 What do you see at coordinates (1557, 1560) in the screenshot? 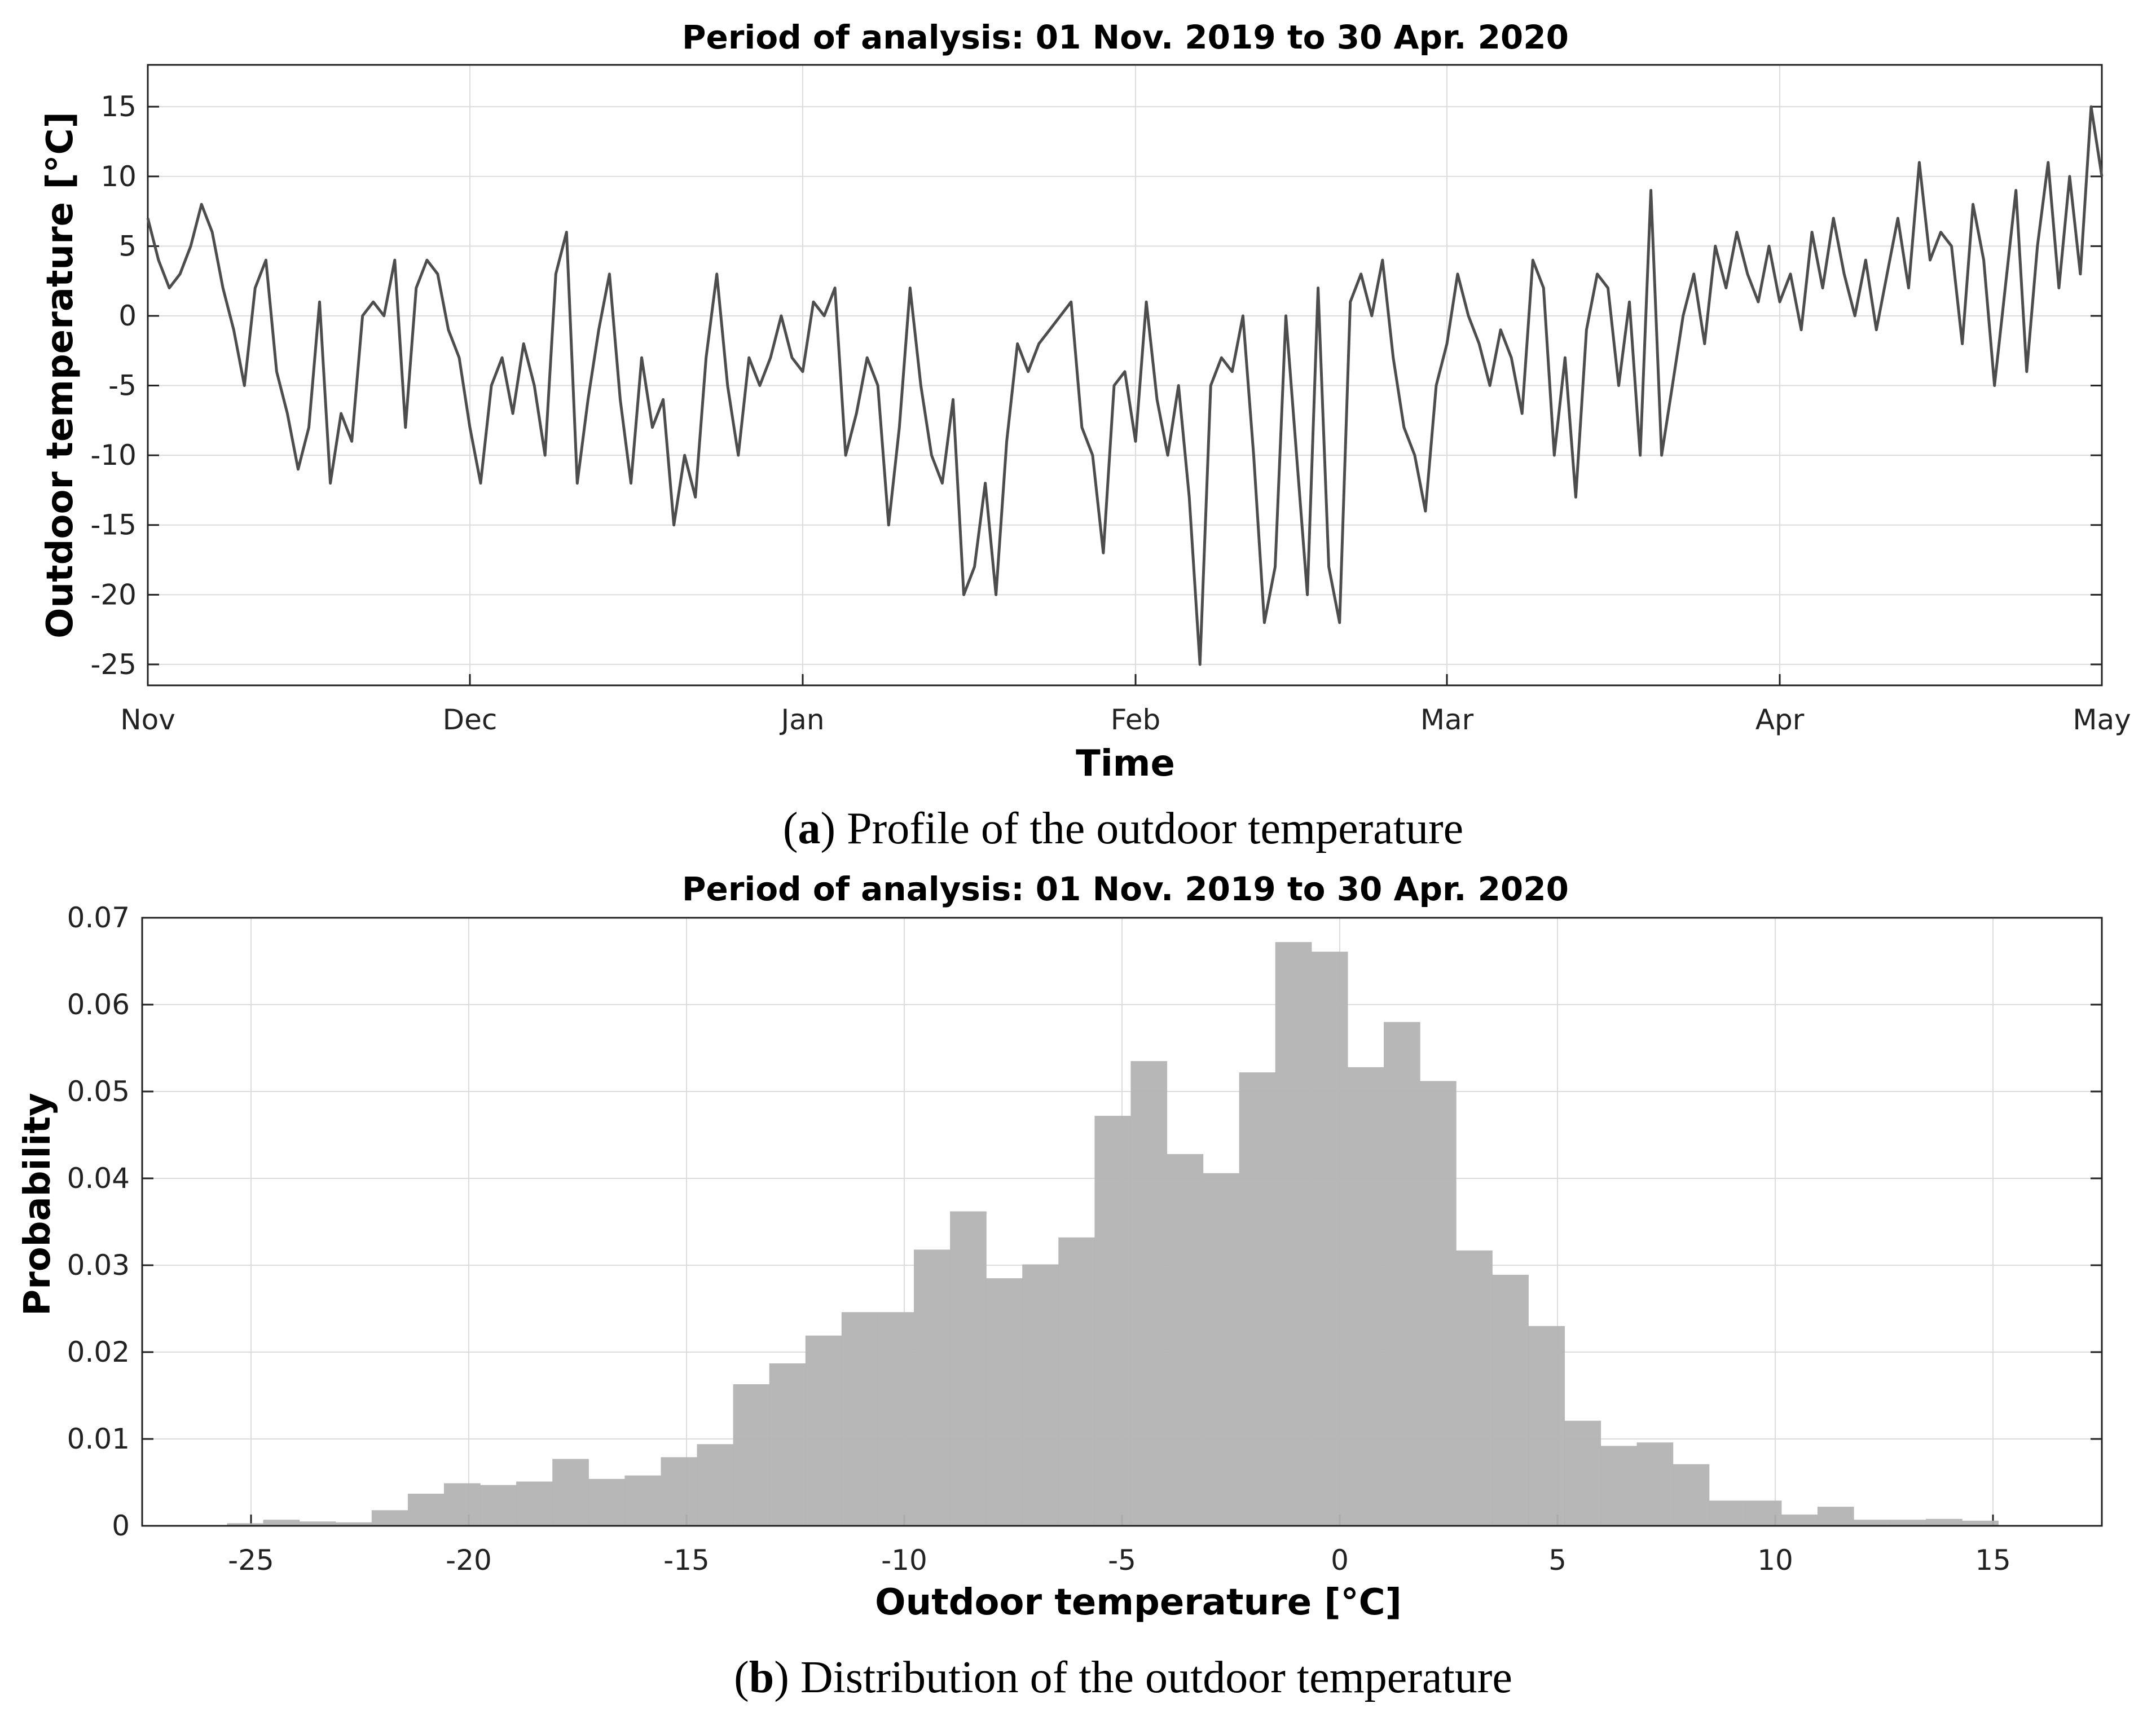
I see `x-tick-label: 5` at bounding box center [1557, 1560].